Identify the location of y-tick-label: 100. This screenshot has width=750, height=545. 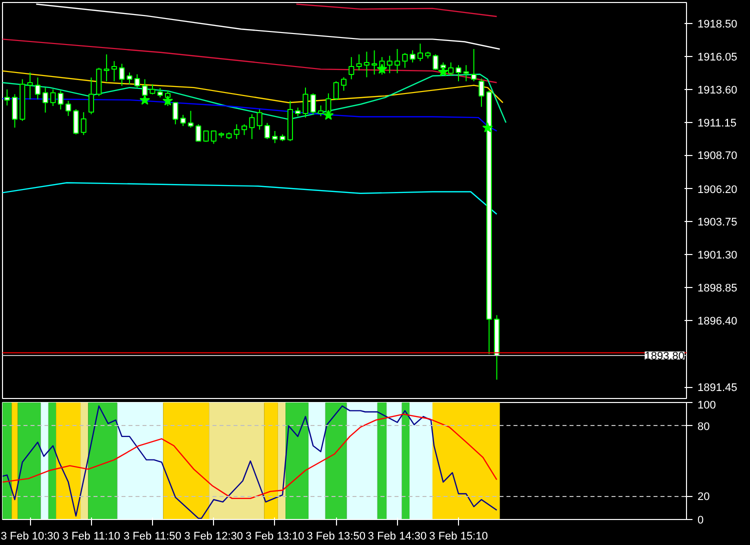
(707, 406).